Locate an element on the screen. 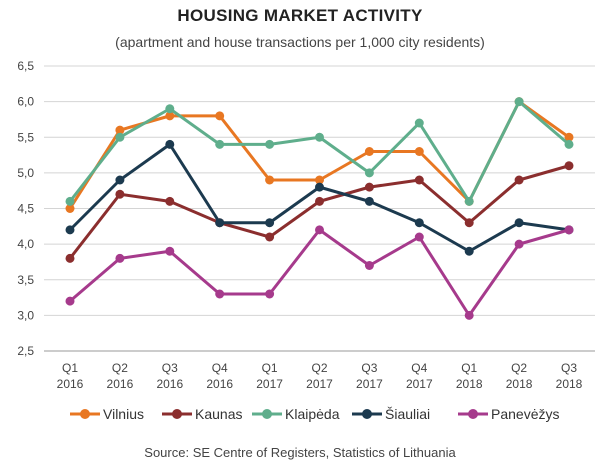  legend-label-vilnius: Vilnius is located at coordinates (123, 414).